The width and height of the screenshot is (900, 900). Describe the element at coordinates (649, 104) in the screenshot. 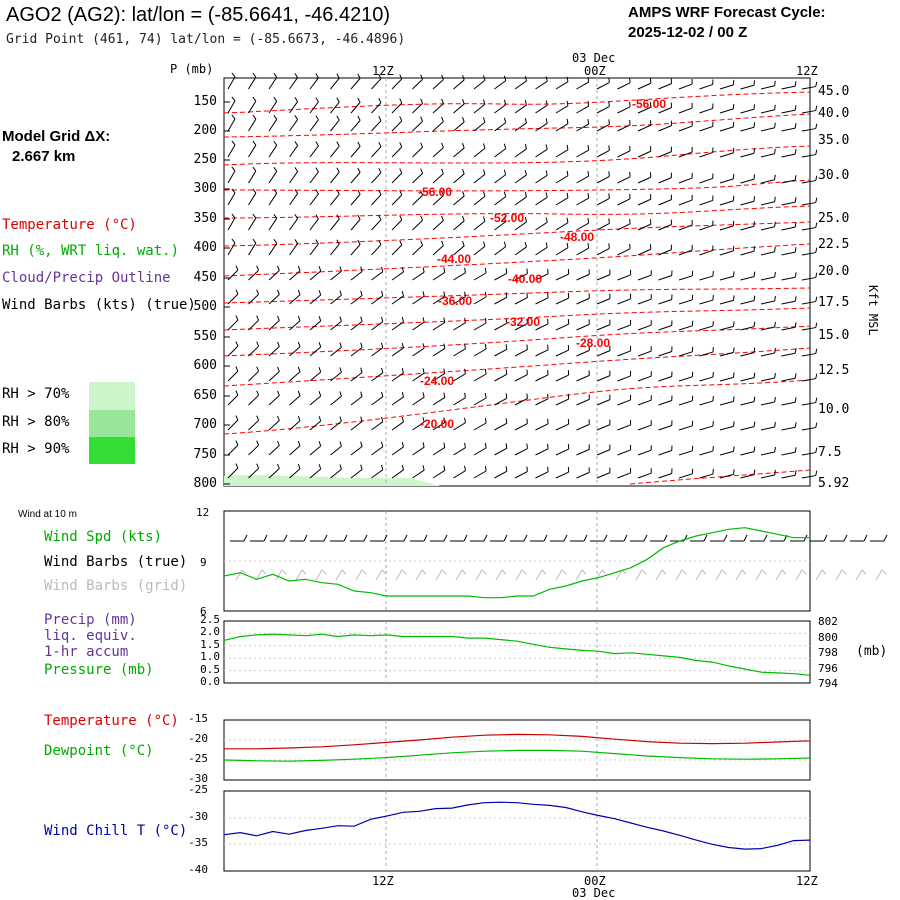

I see `temperature-contour-label: -56.00` at that location.